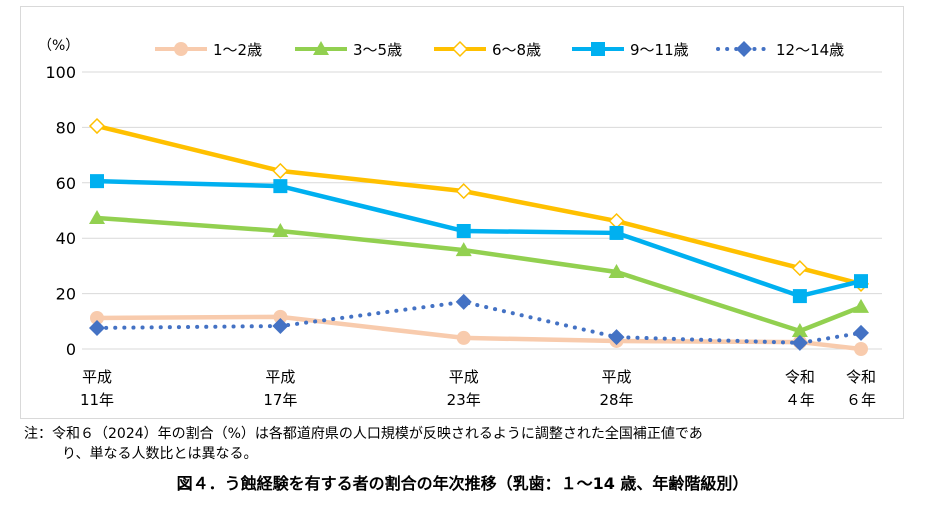  What do you see at coordinates (810, 50) in the screenshot?
I see `legend-label: 12～14歳` at bounding box center [810, 50].